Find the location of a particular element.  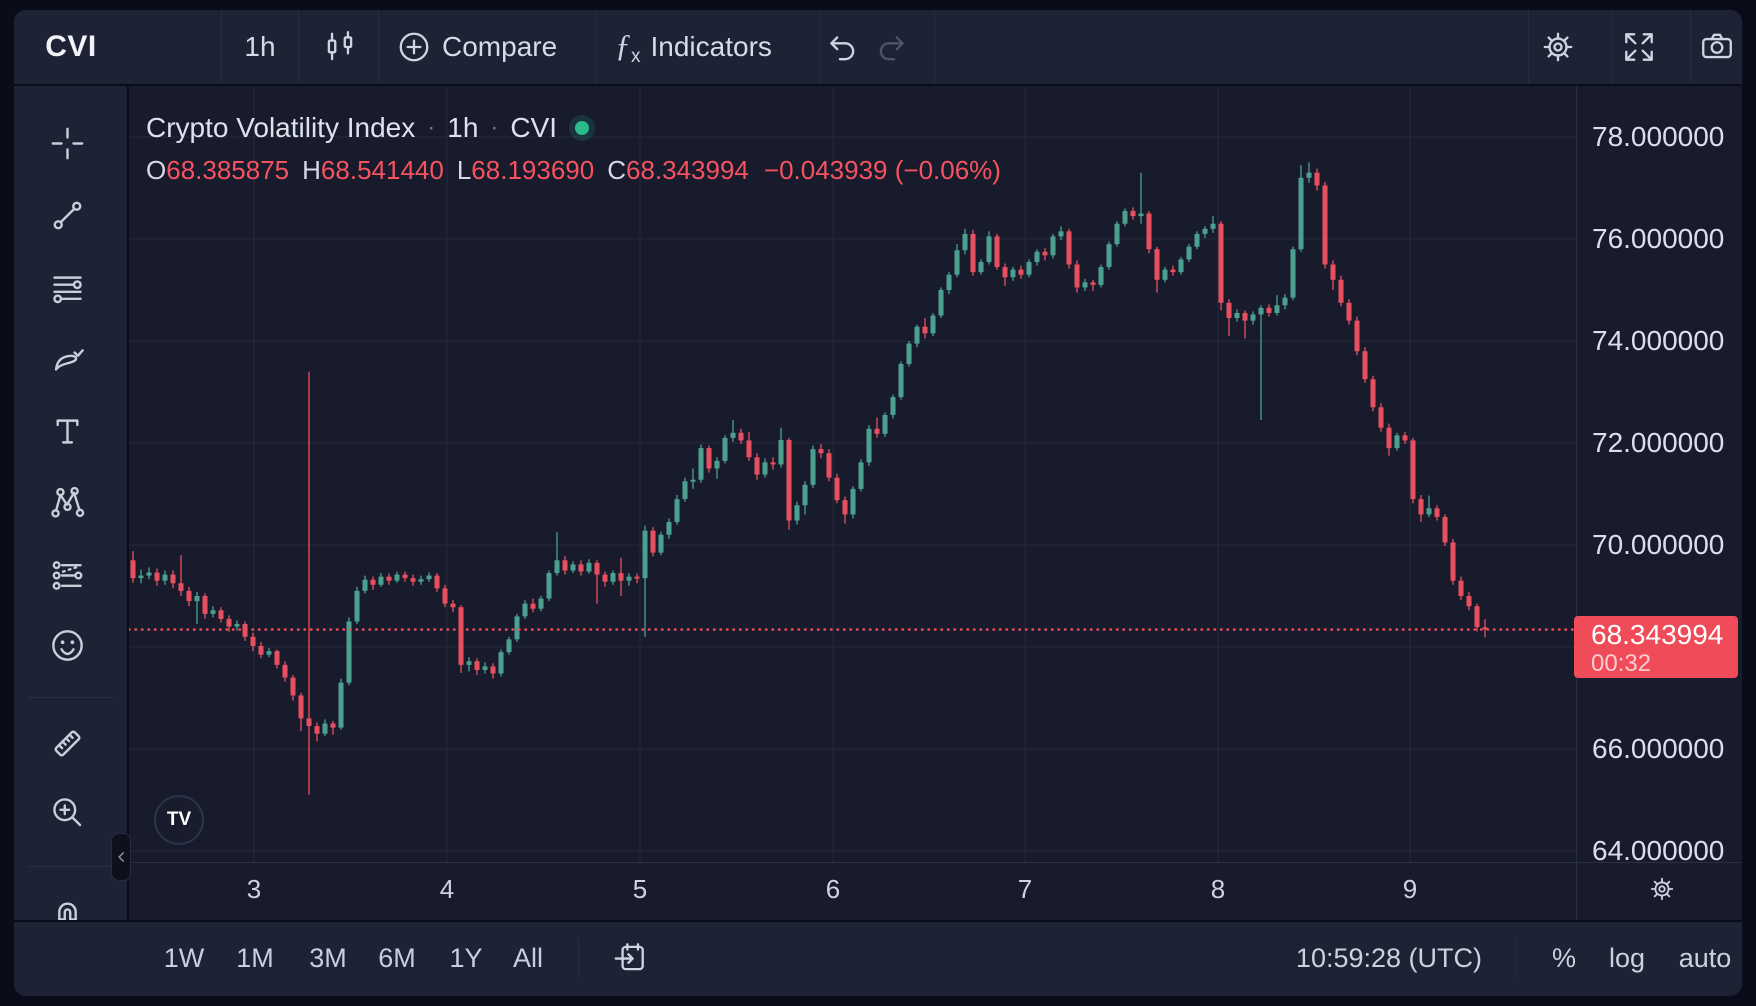

fullscreen-icon is located at coordinates (1639, 47).